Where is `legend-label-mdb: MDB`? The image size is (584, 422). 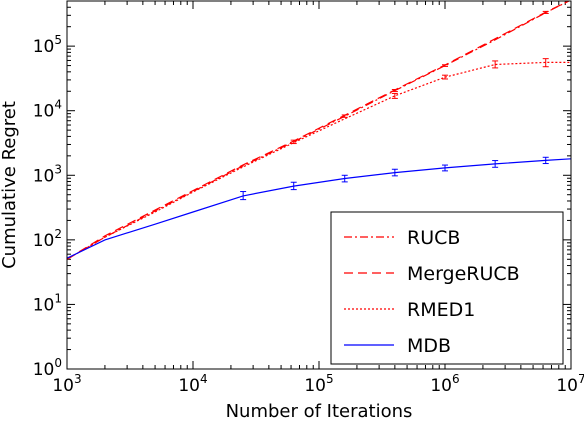
legend-label-mdb: MDB is located at coordinates (429, 346).